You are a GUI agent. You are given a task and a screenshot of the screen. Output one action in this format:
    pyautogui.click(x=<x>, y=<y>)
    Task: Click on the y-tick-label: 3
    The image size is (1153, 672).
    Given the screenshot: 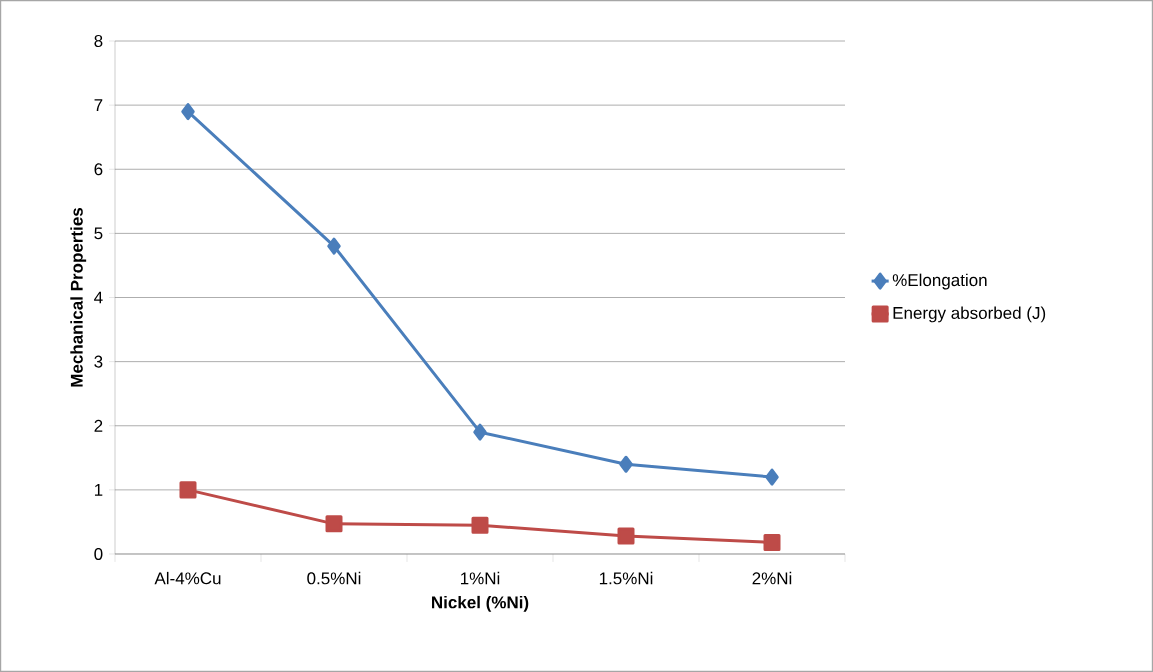 What is the action you would take?
    pyautogui.click(x=98, y=361)
    